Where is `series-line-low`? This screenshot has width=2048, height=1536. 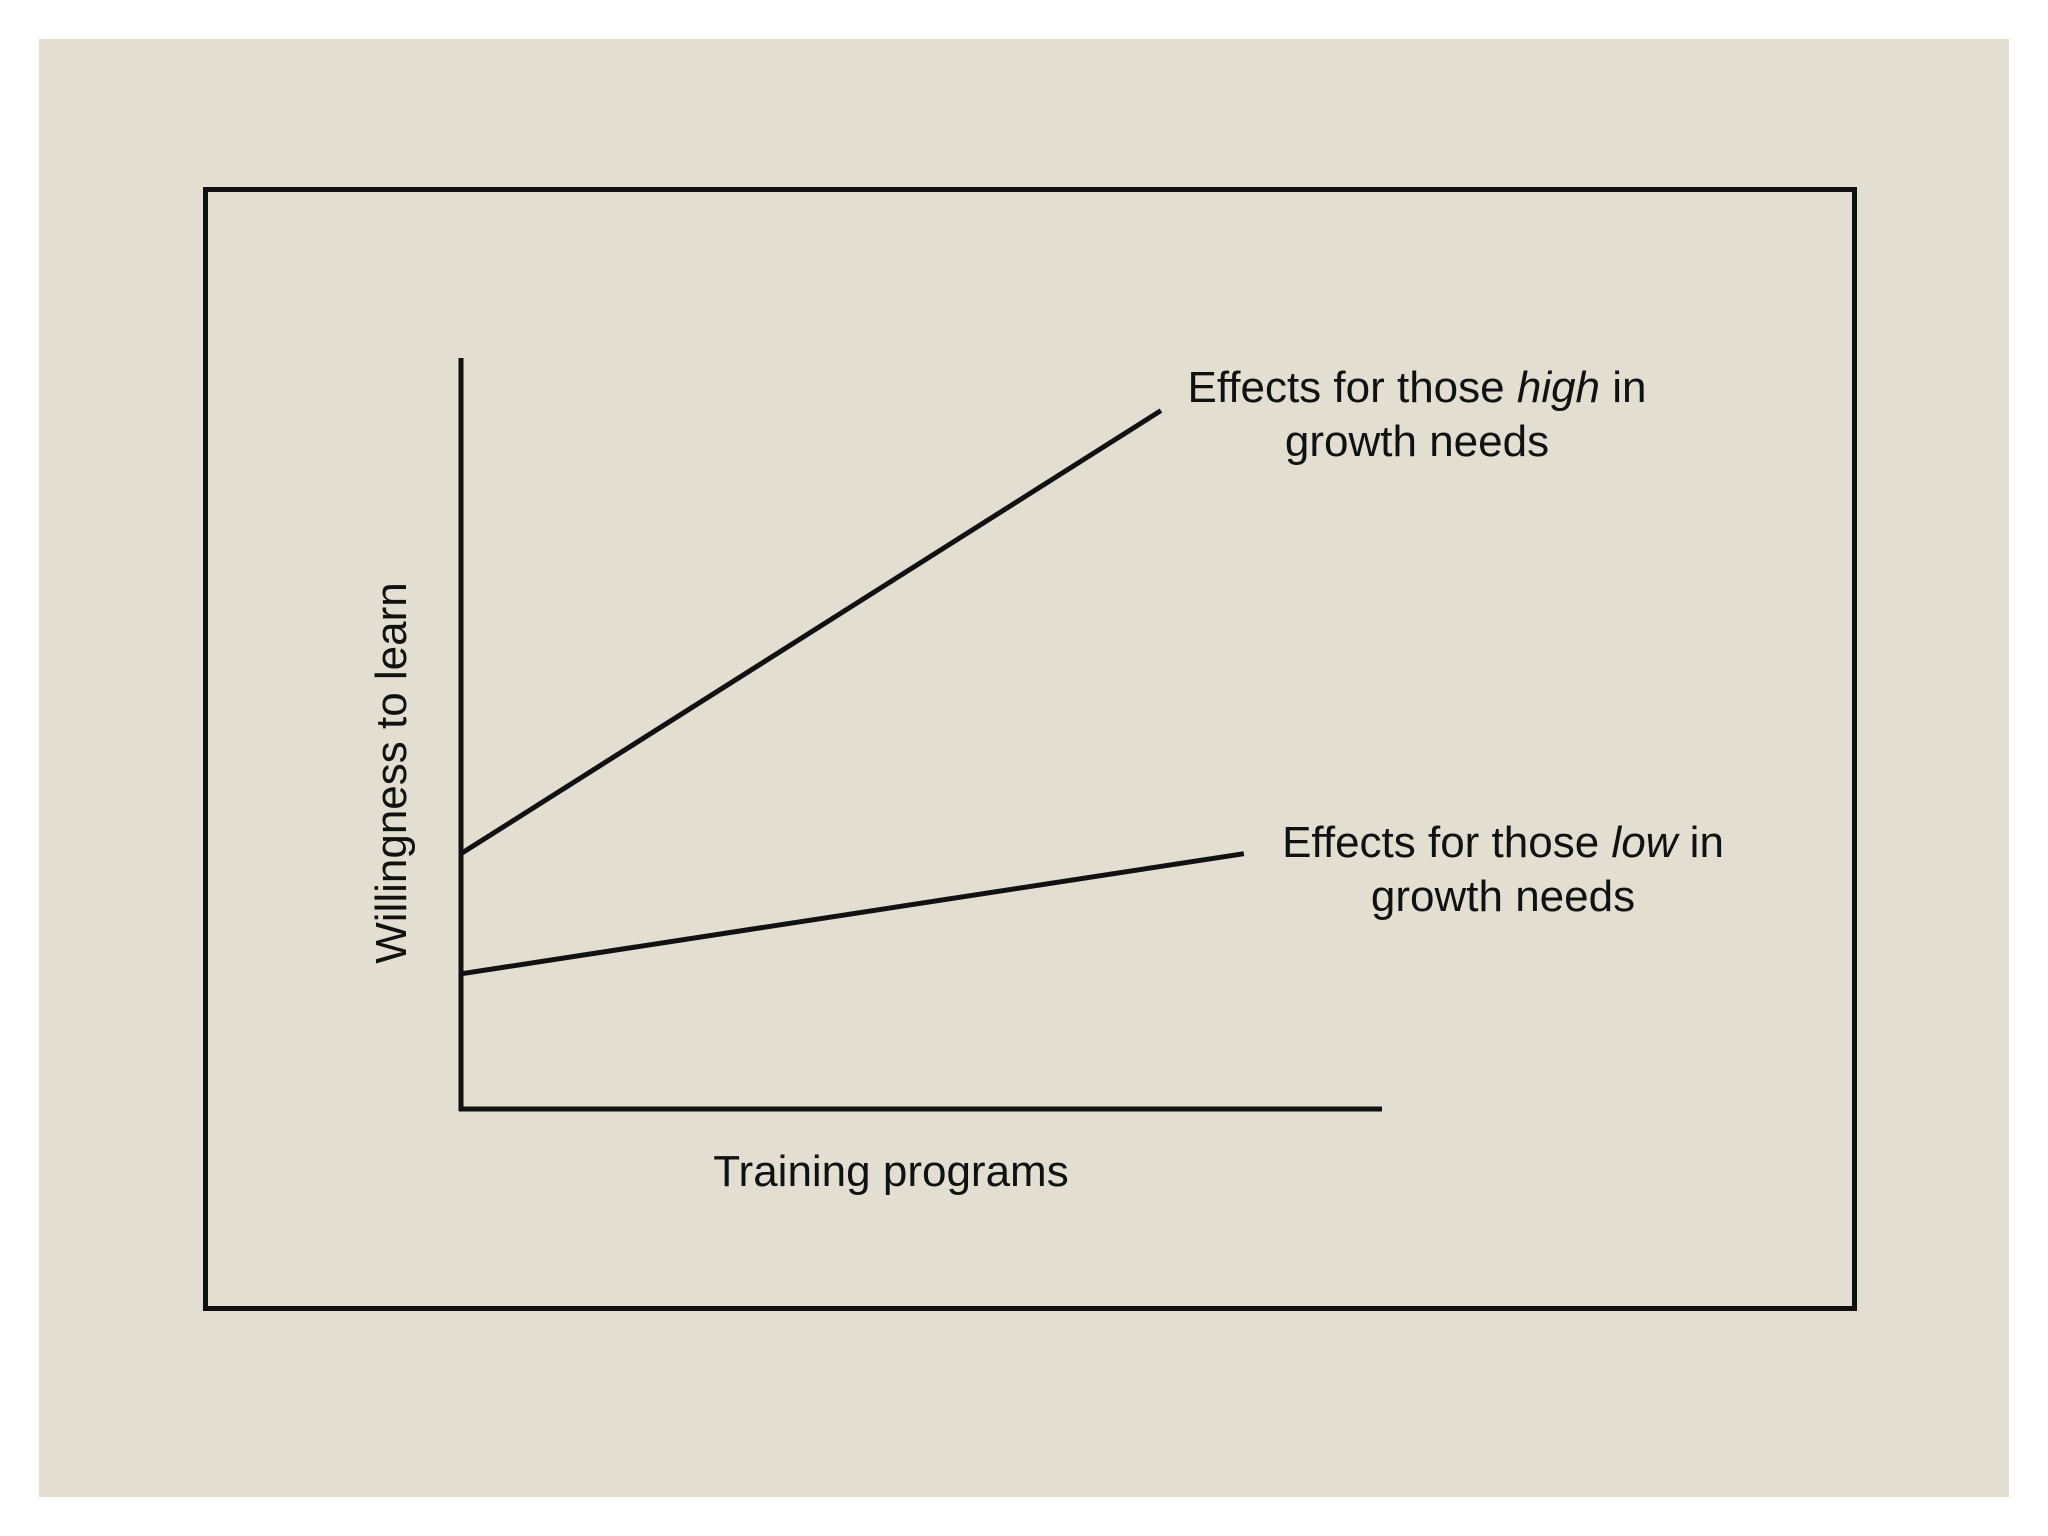
series-line-low is located at coordinates (852, 914).